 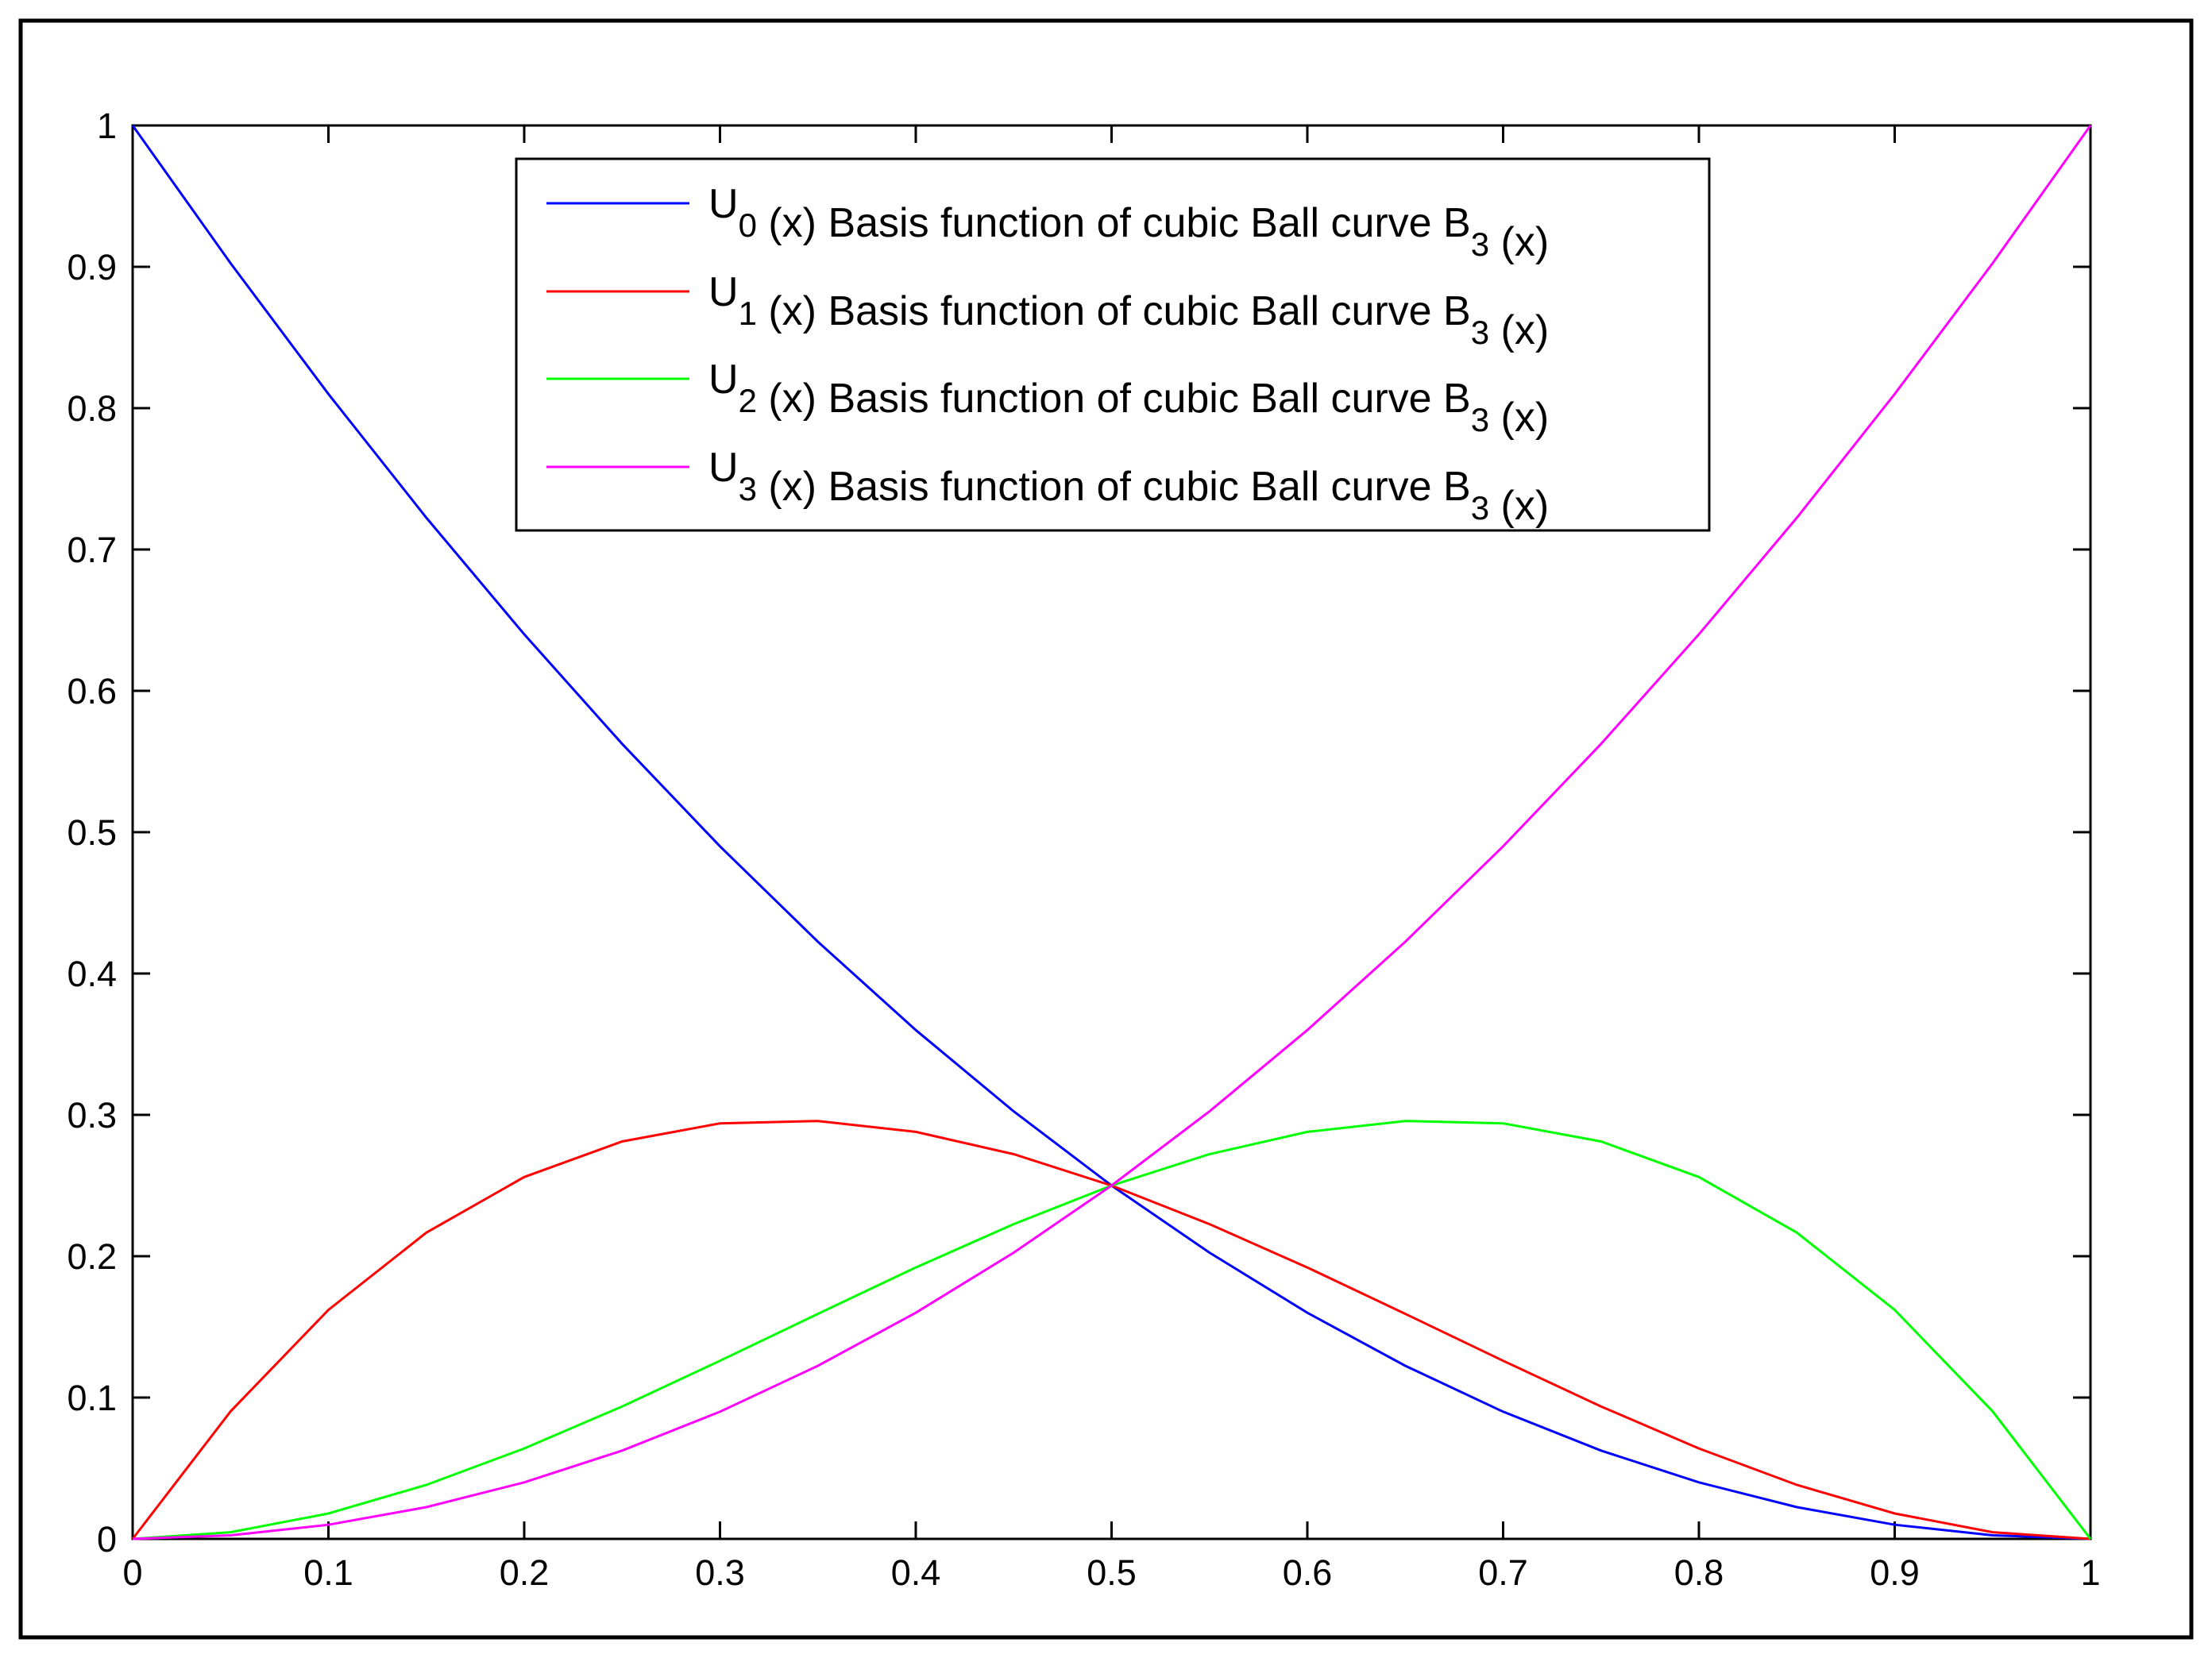 I want to click on x-tick-label: 0.9, so click(x=1895, y=1572).